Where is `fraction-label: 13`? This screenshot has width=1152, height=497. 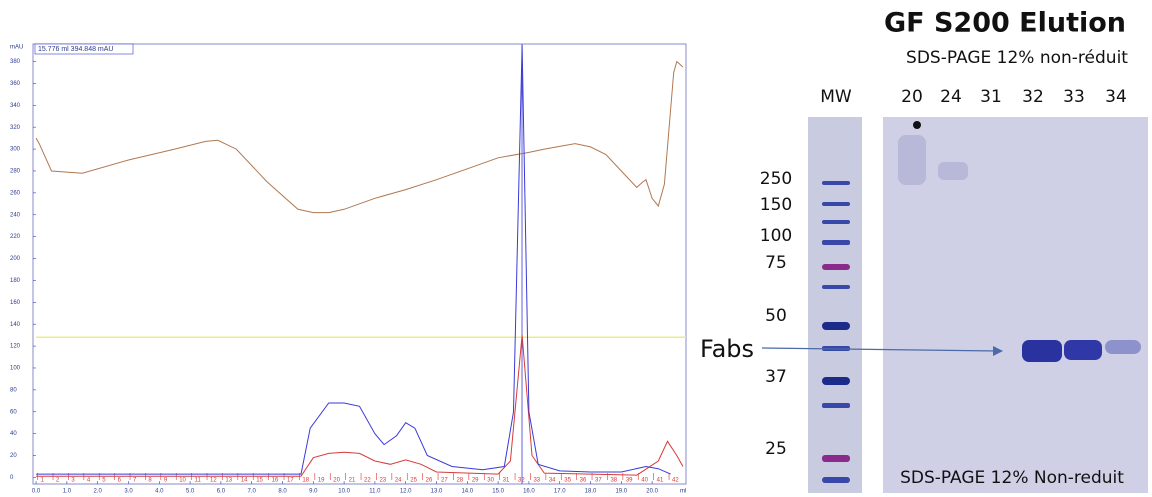
fraction-label: 13 is located at coordinates (228, 481).